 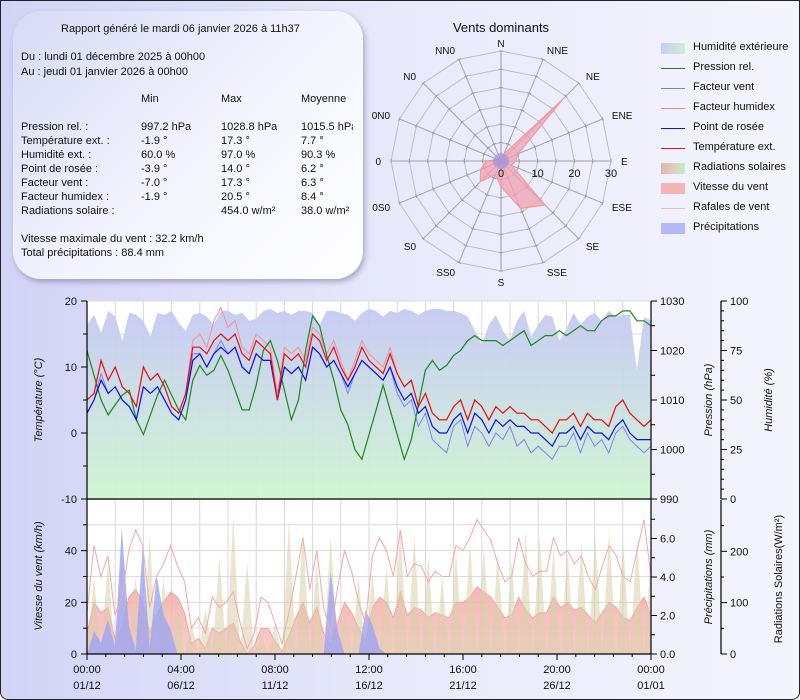 What do you see at coordinates (327, 127) in the screenshot?
I see `stat-avg: 1015.5 hPa` at bounding box center [327, 127].